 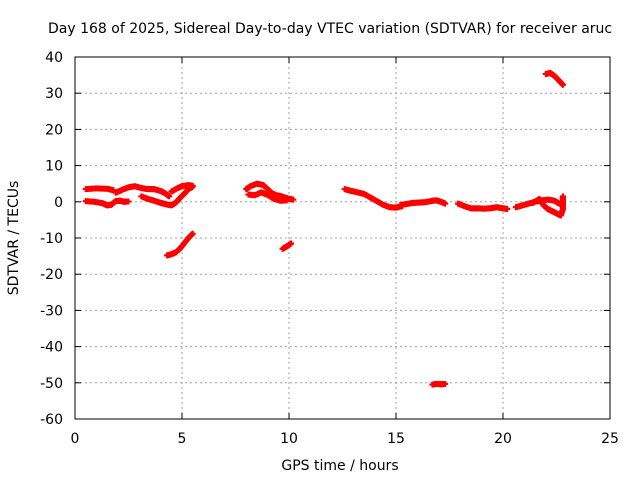 I want to click on y-tick-label: -60, so click(x=51, y=420).